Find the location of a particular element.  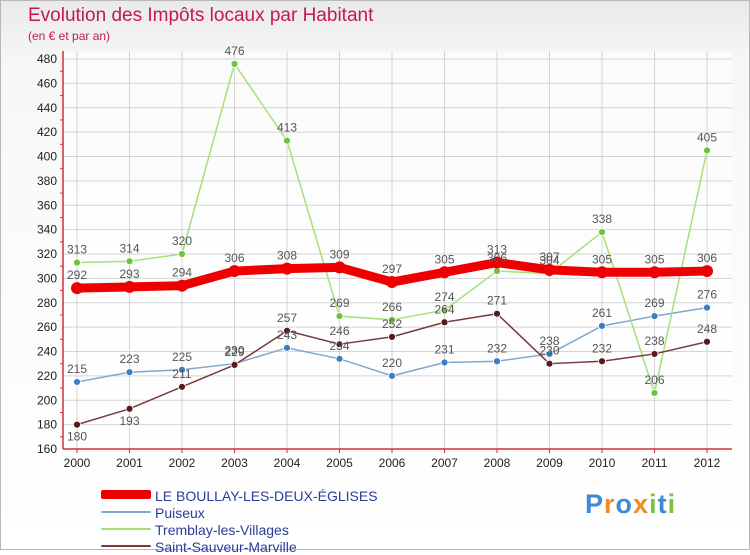

y-tick-label: 400 is located at coordinates (47, 157).